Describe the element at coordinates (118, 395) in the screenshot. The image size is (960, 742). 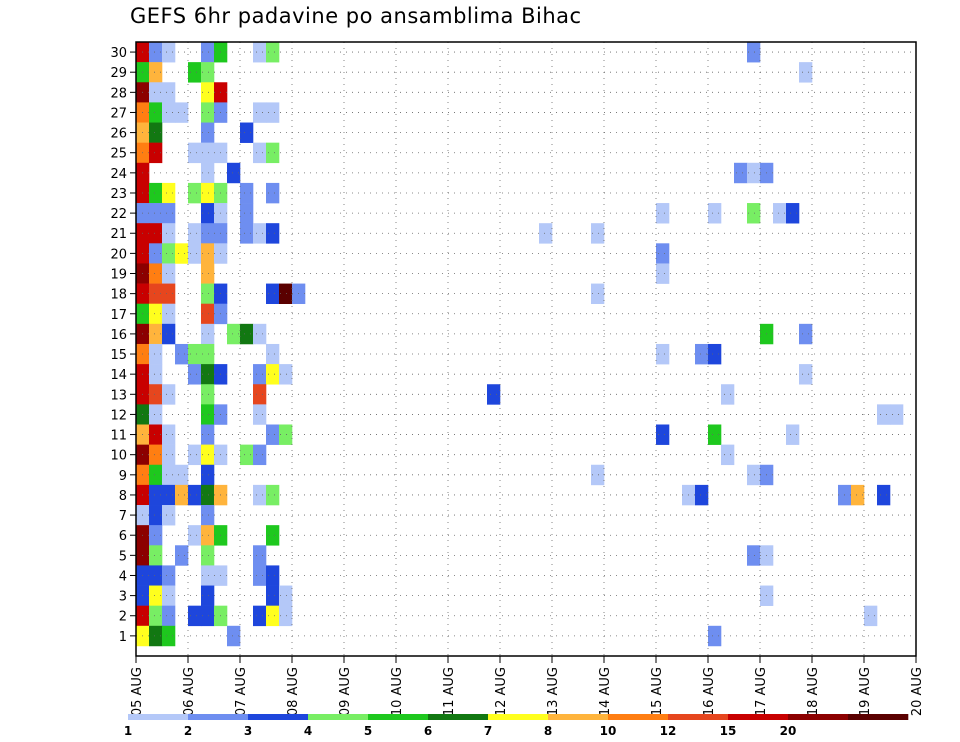
I see `y-tick-label: 13` at that location.